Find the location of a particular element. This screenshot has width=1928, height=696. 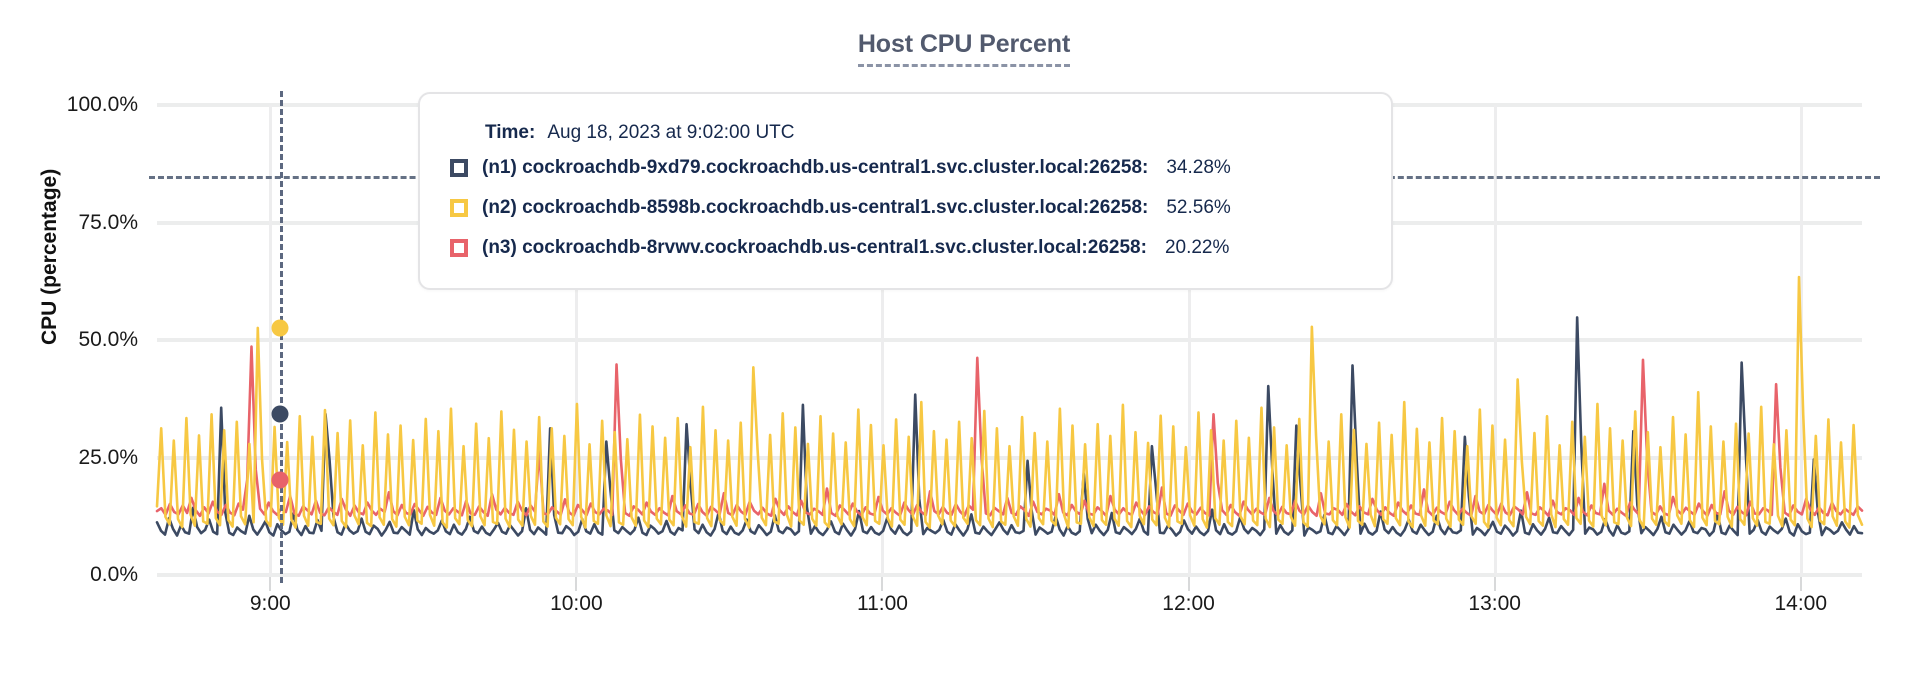

crosshair-line is located at coordinates (282, 337).